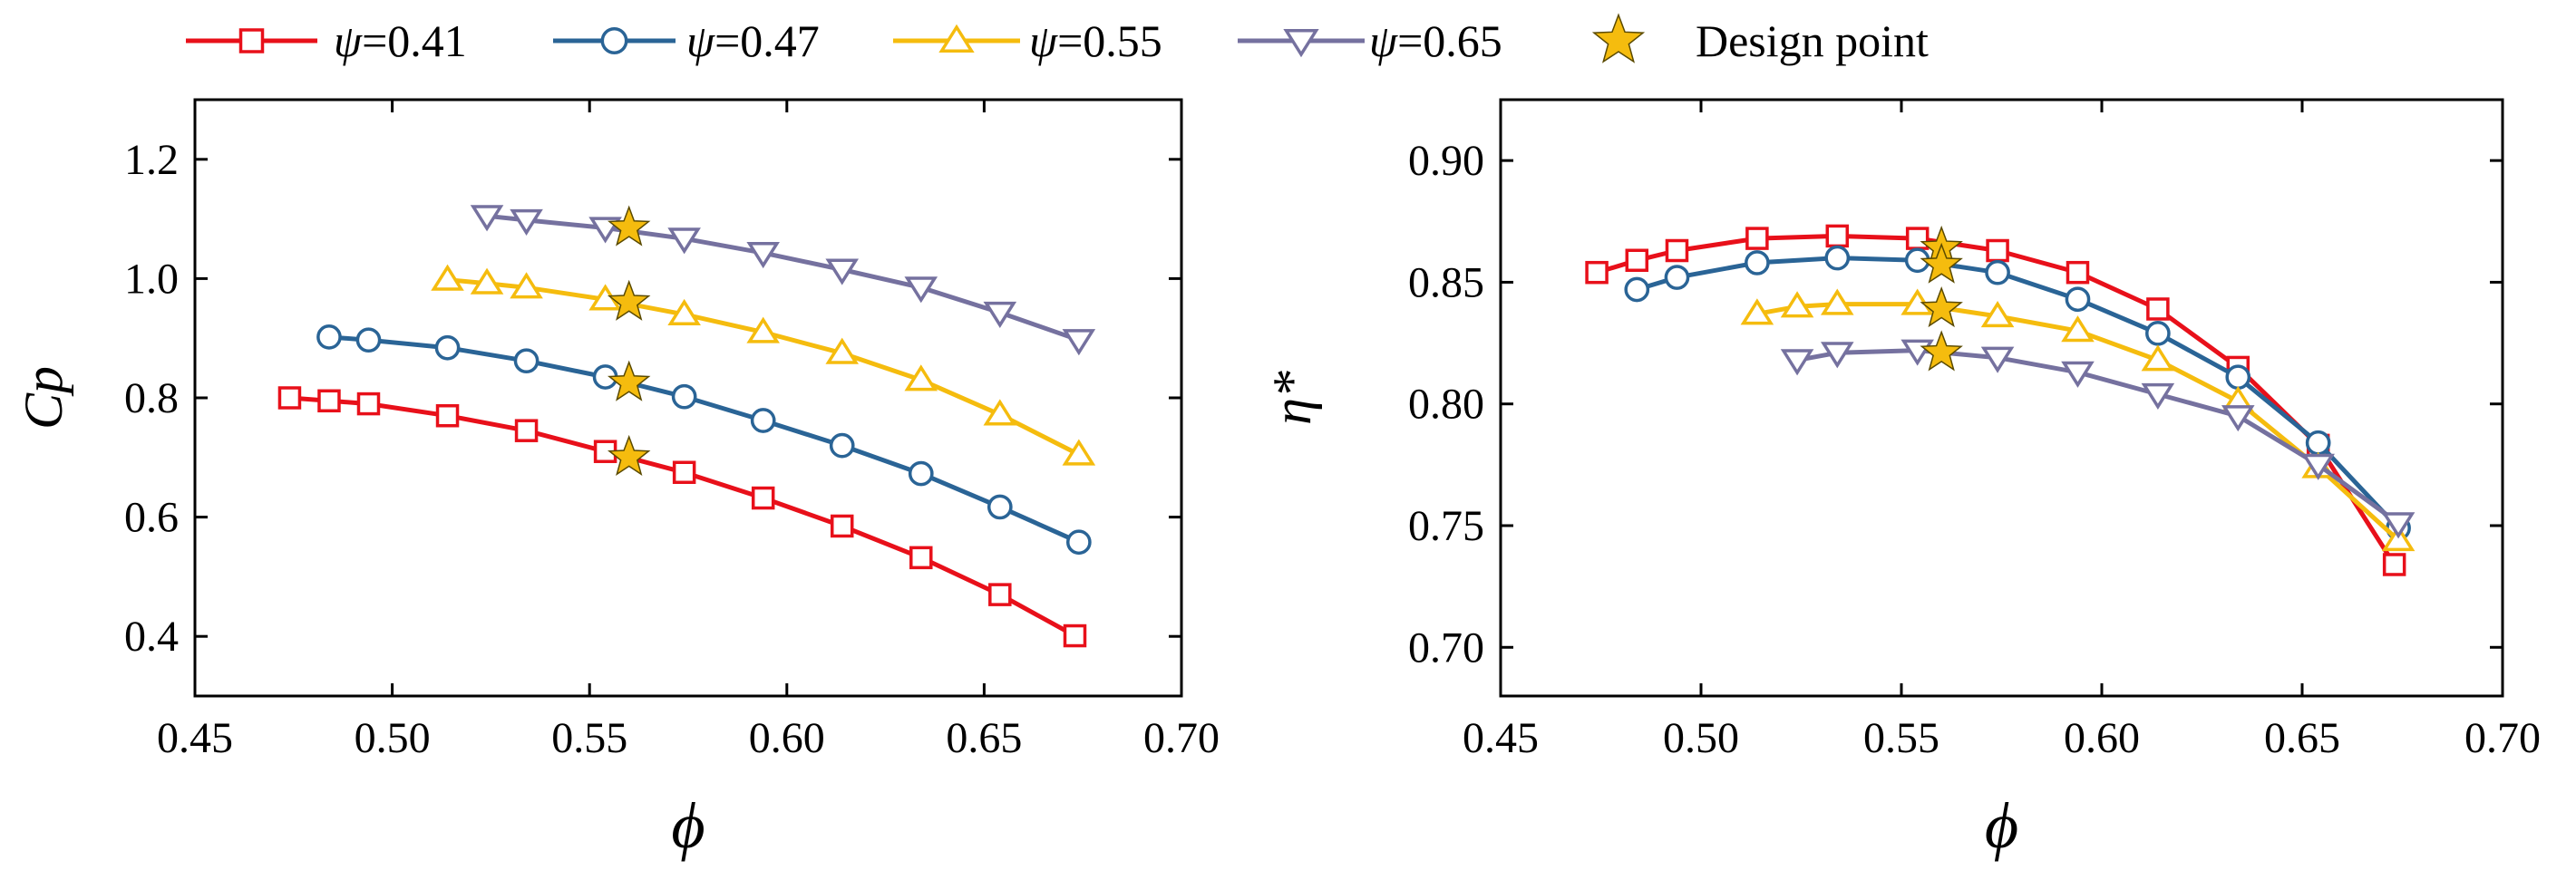  Describe the element at coordinates (151, 398) in the screenshot. I see `y-tick-label: 0.8` at that location.